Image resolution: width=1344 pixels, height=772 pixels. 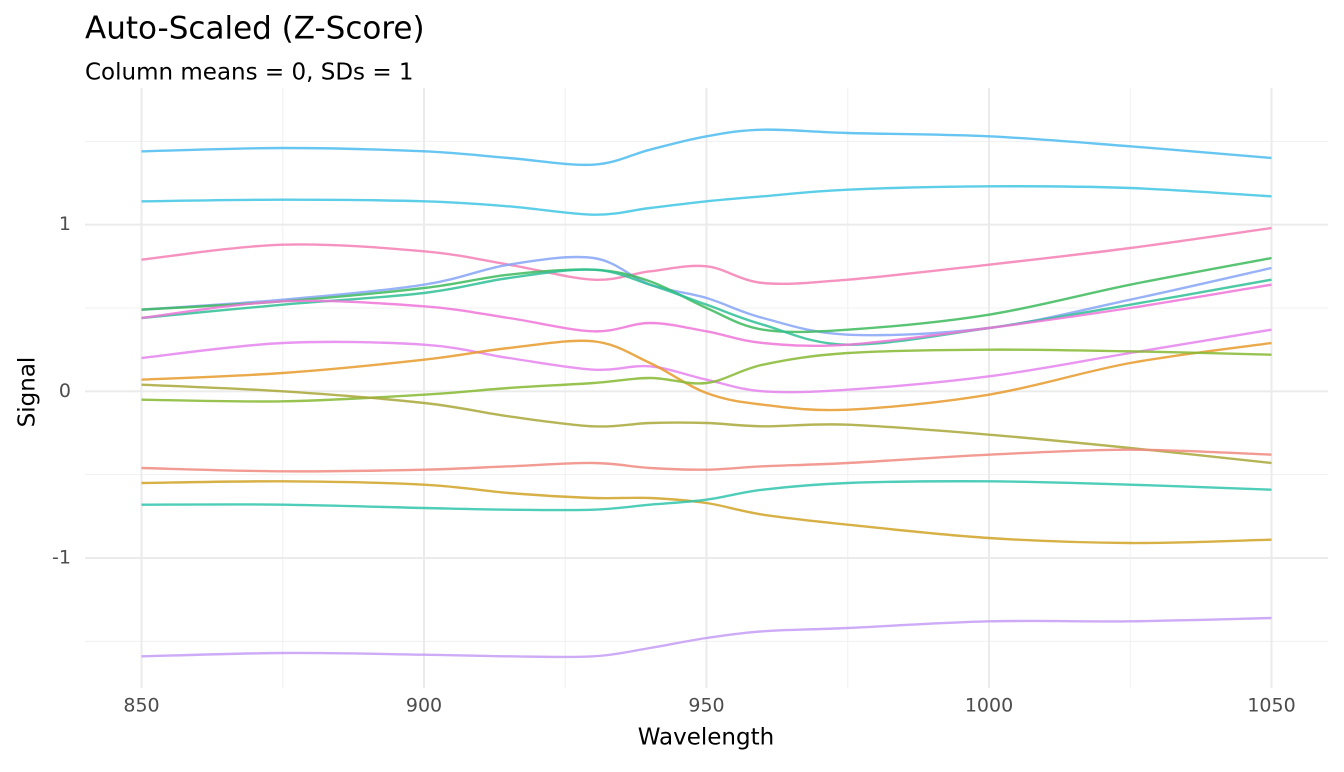 What do you see at coordinates (61, 558) in the screenshot?
I see `y-tick-label: -1` at bounding box center [61, 558].